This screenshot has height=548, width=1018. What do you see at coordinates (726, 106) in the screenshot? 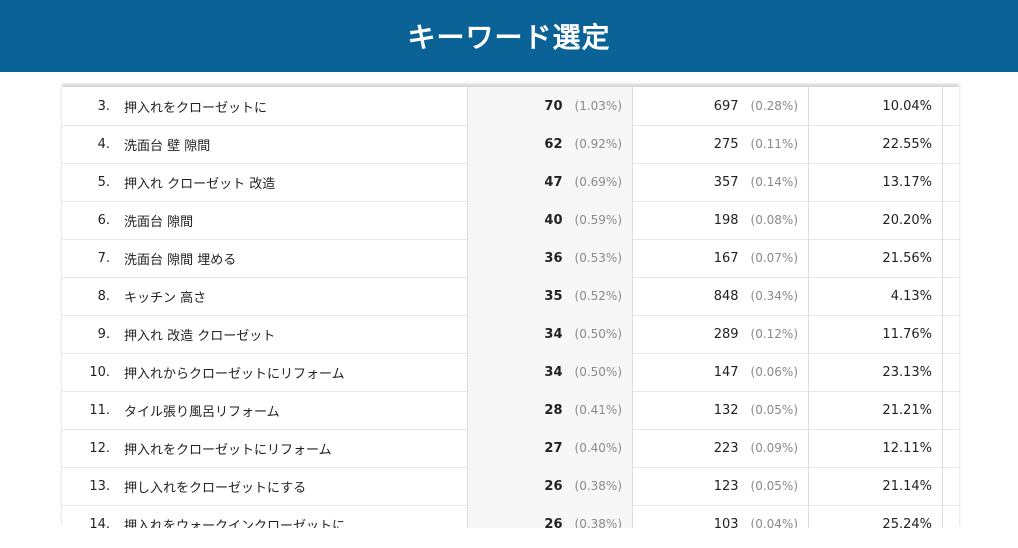
I see `metric-b-value: 697` at bounding box center [726, 106].